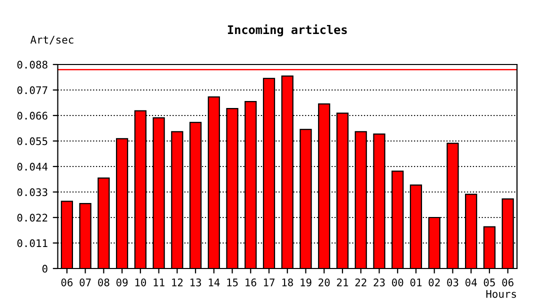  Describe the element at coordinates (32, 218) in the screenshot. I see `y-tick-label: 0.022` at that location.